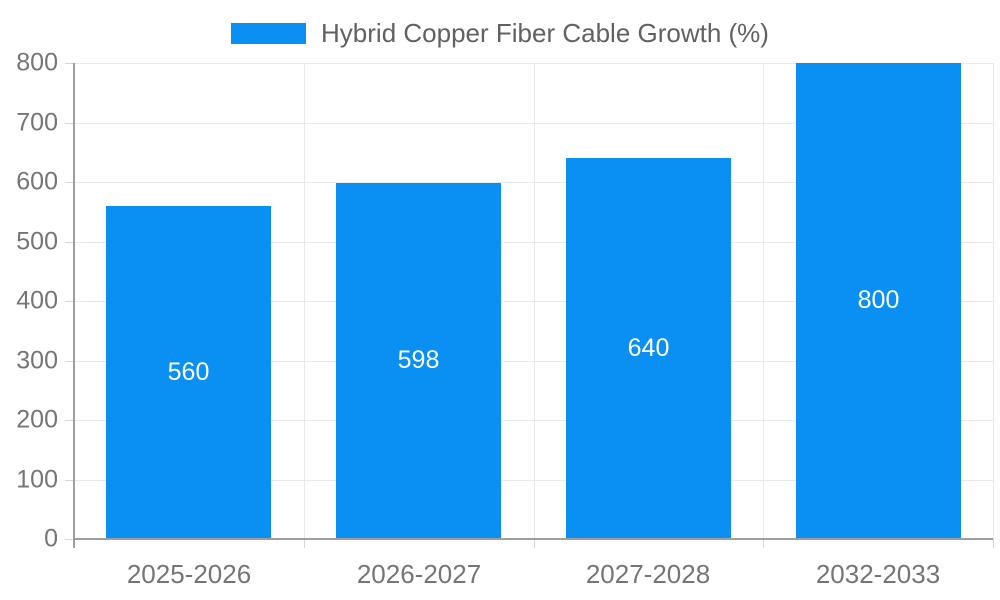 The image size is (1000, 600). I want to click on y-axis-tick-label: 700, so click(37, 122).